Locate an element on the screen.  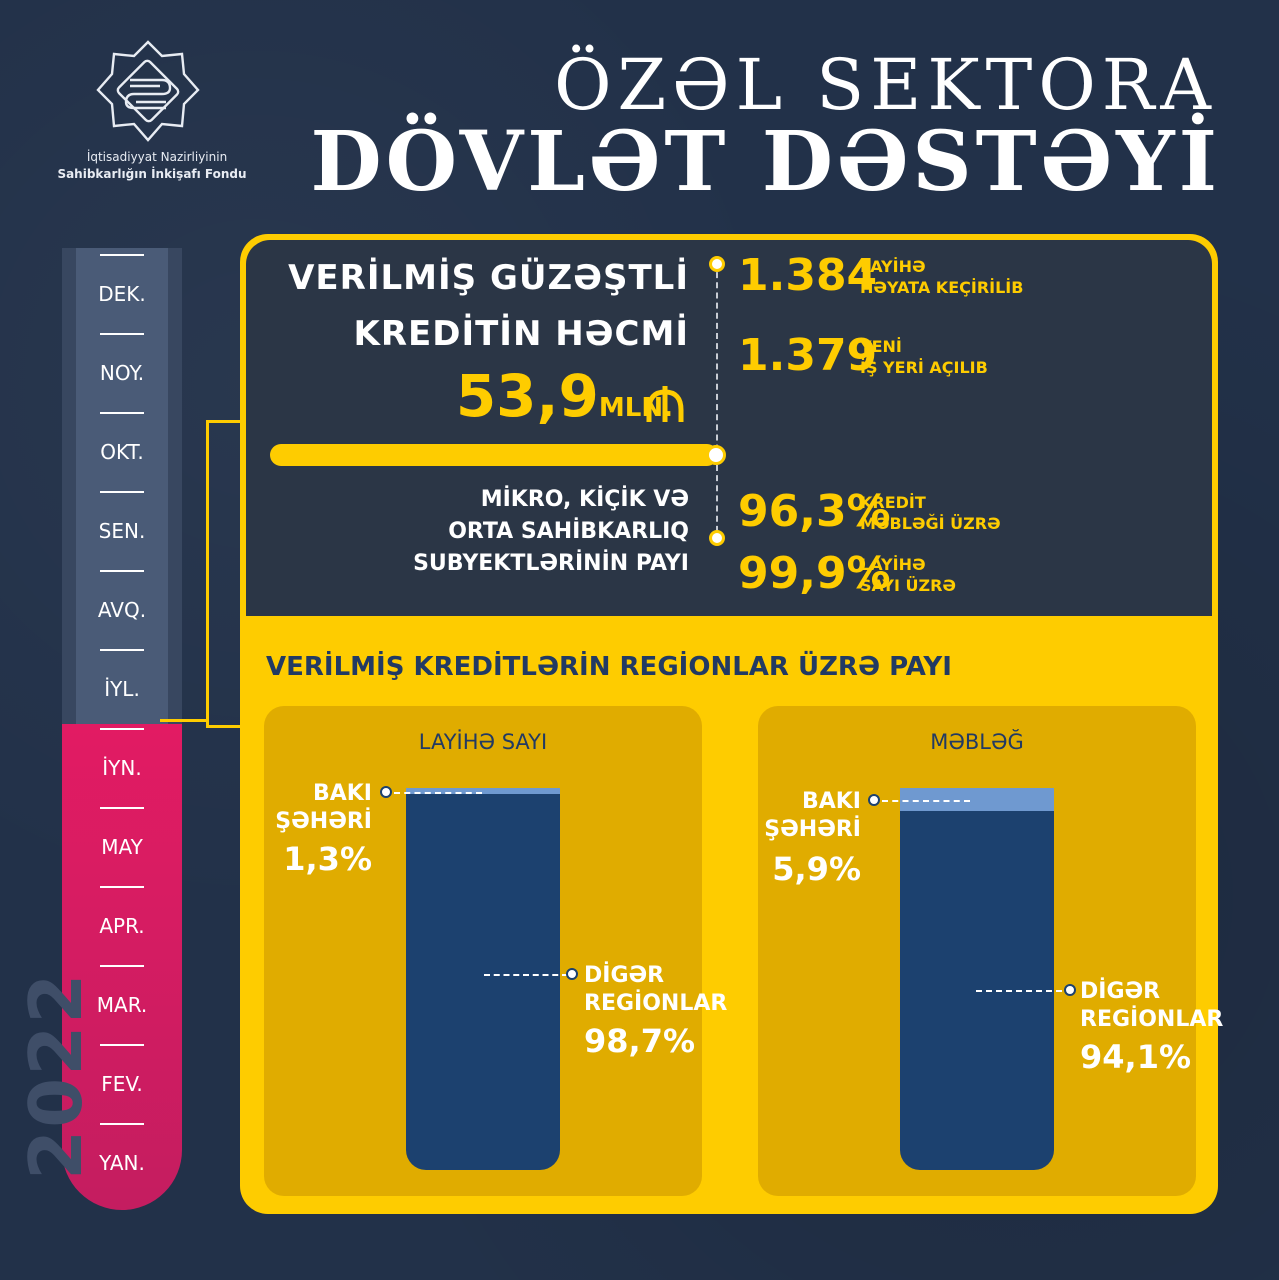
credit-heading-line2: KREDİTİN HƏCMİ is located at coordinates (521, 334).